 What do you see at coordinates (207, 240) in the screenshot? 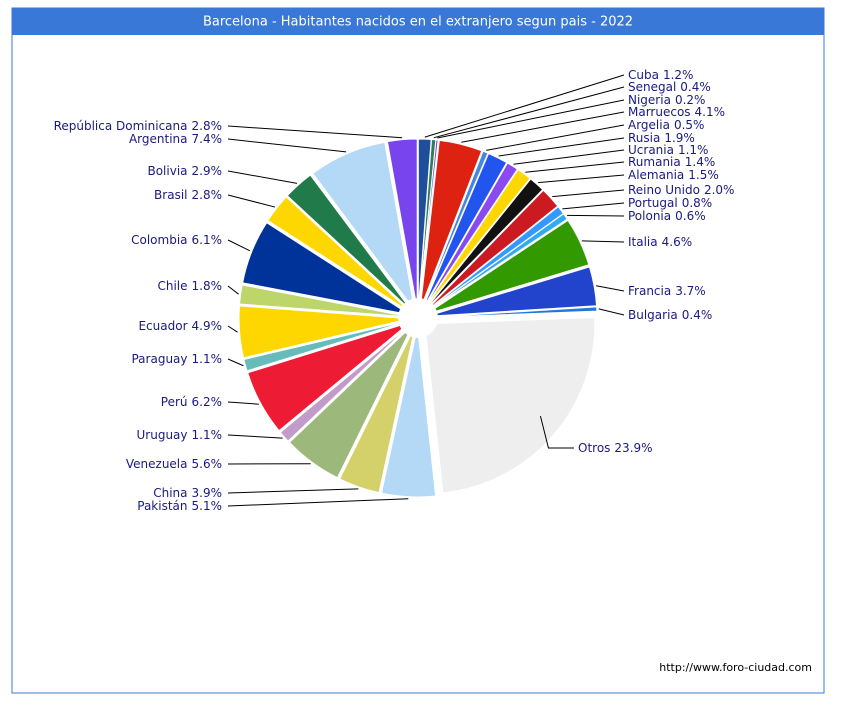
I see `slice-value: 6.1%` at bounding box center [207, 240].